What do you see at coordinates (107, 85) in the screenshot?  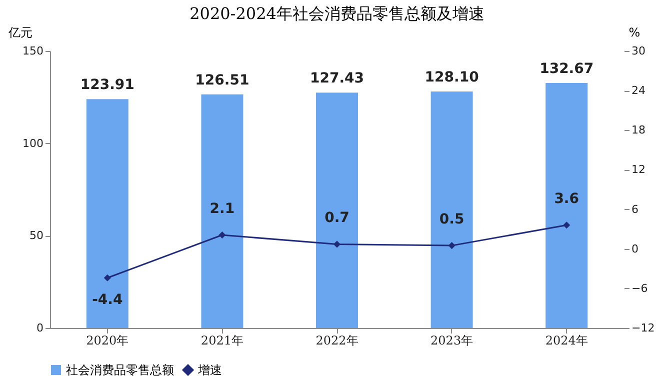 I see `data-label: 123.91` at bounding box center [107, 85].